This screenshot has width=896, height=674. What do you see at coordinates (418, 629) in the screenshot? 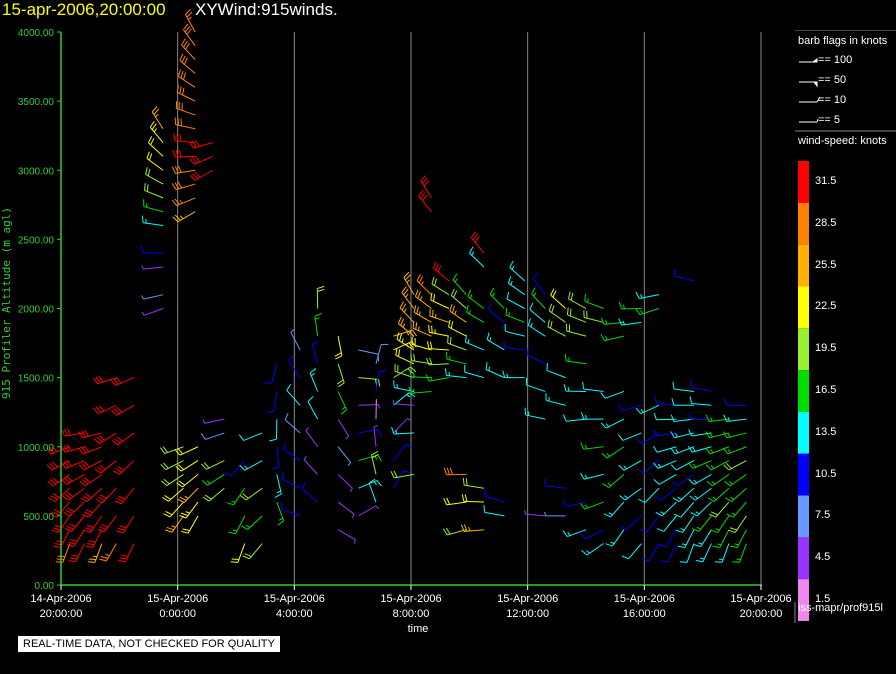
I see `x-axis-title: time` at bounding box center [418, 629].